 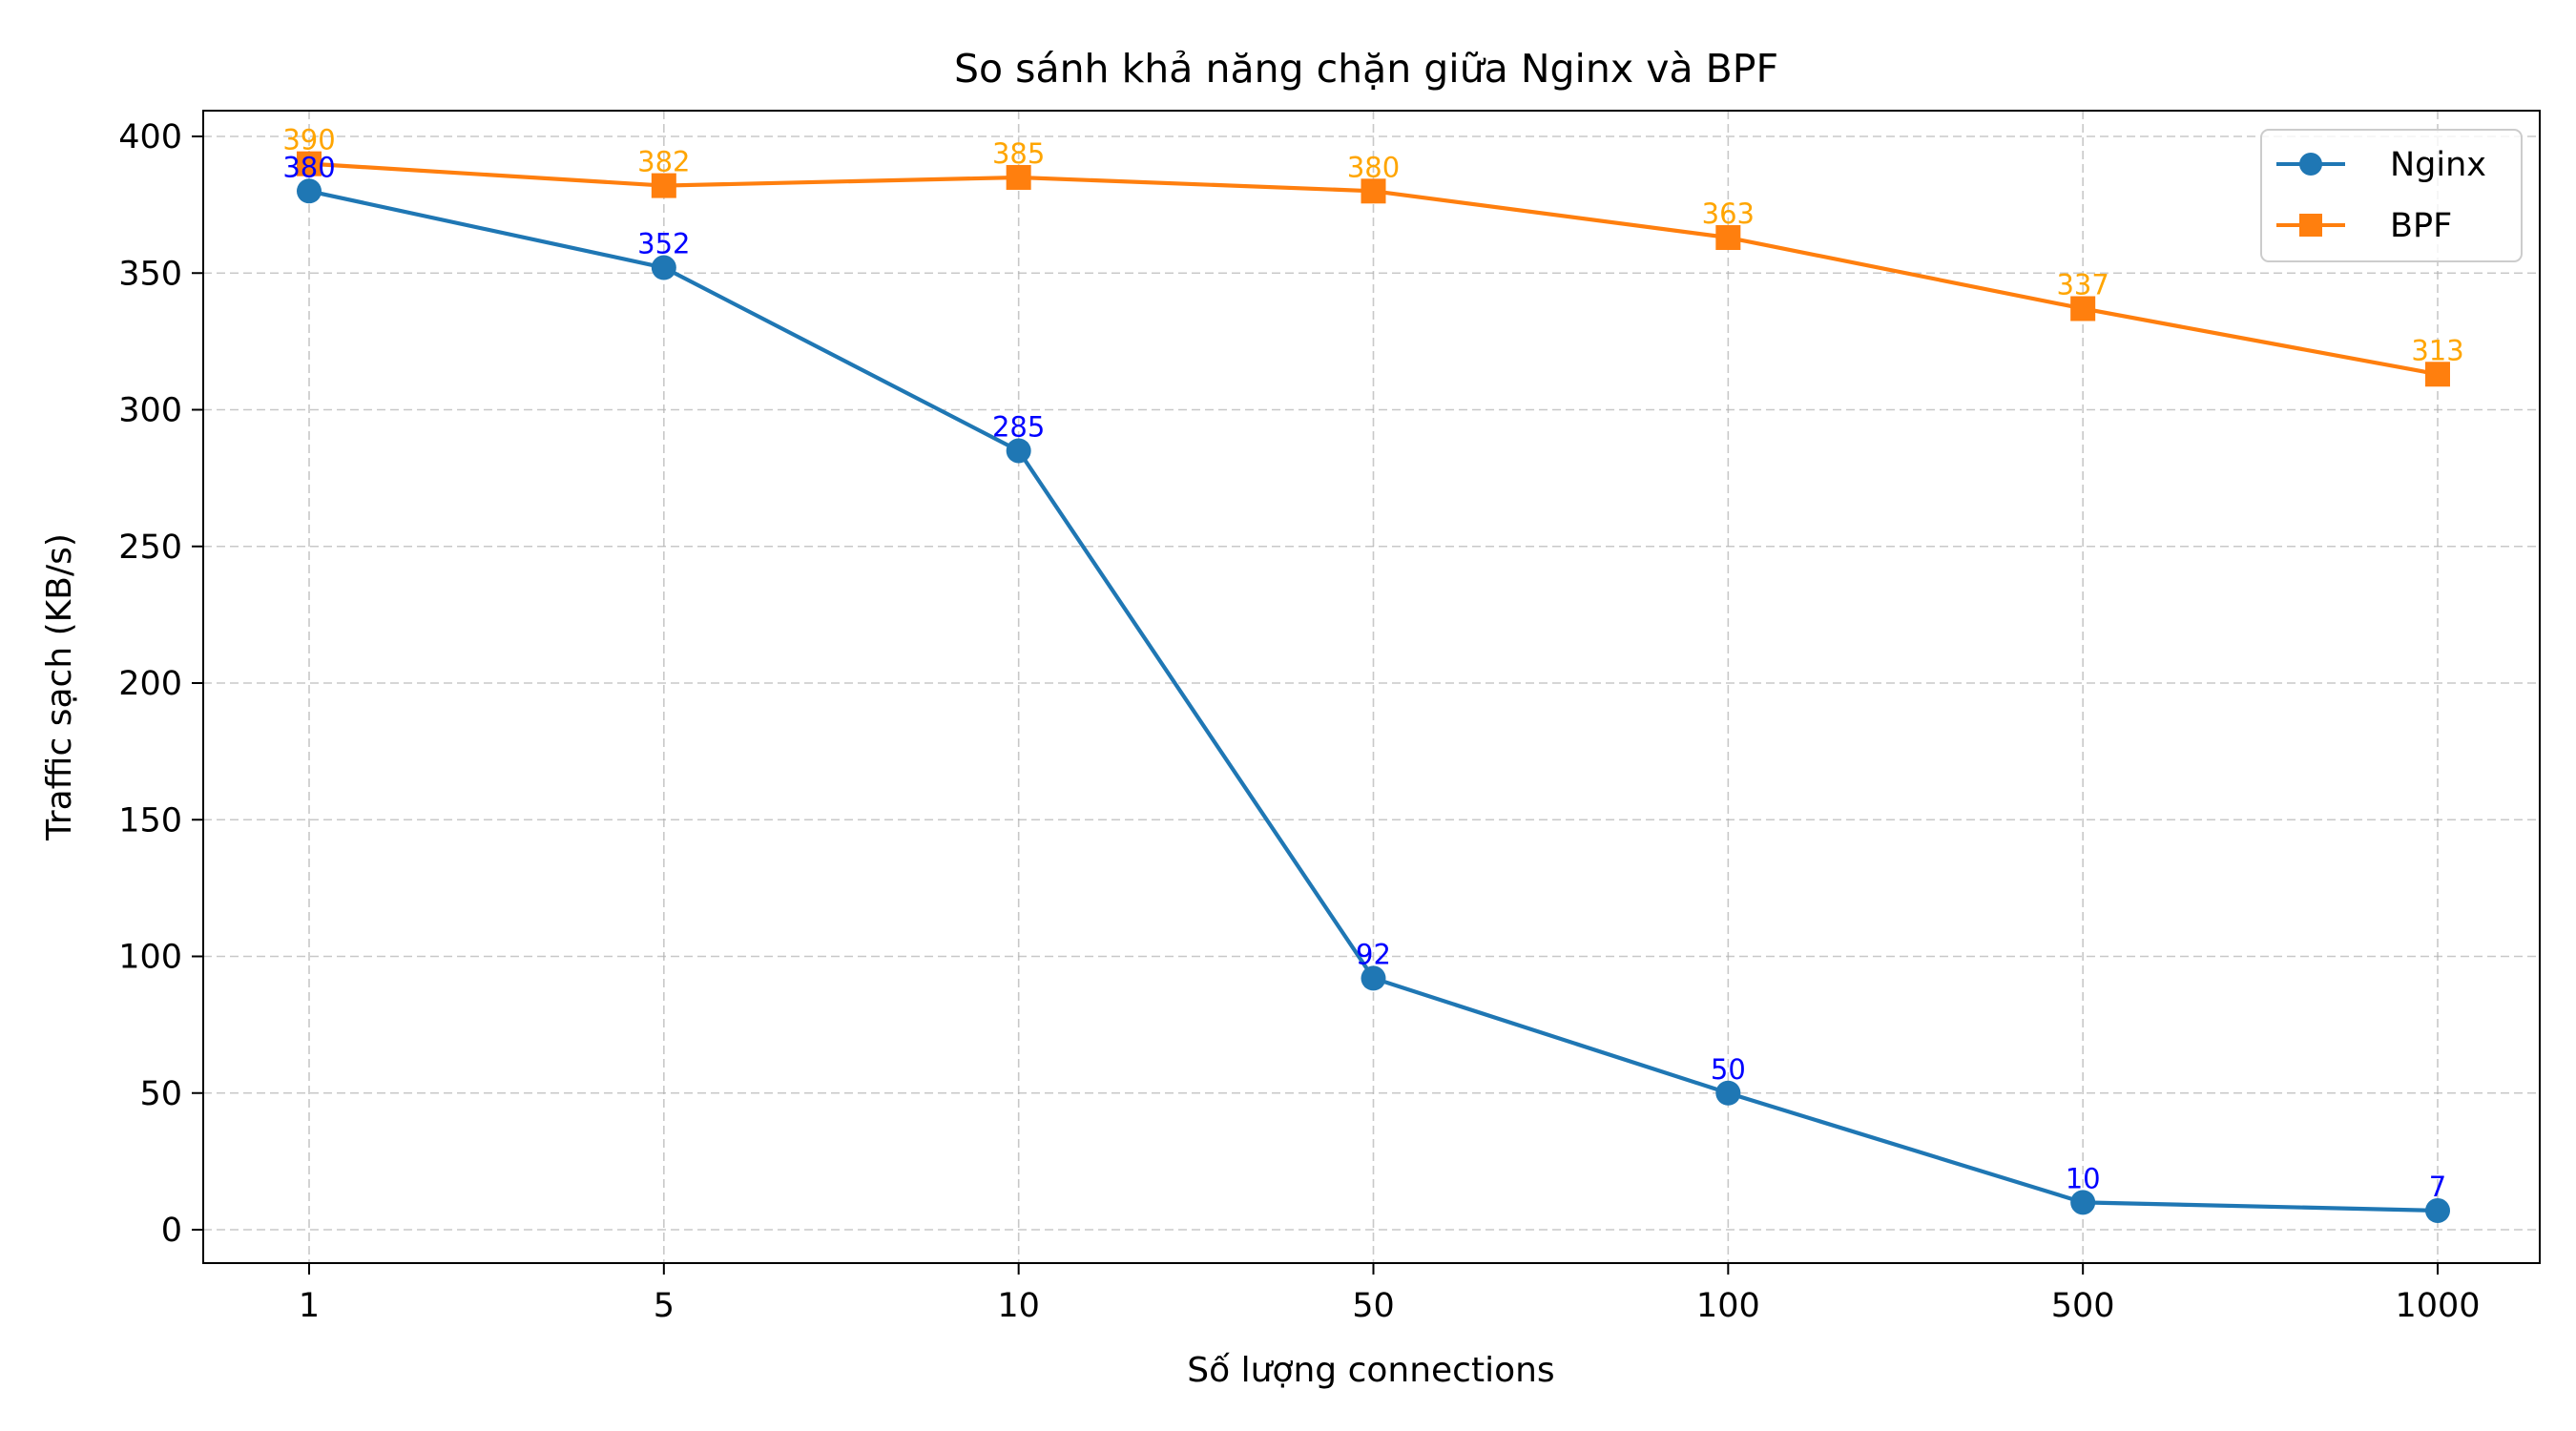 What do you see at coordinates (1373, 954) in the screenshot?
I see `data-label-nginx: 92` at bounding box center [1373, 954].